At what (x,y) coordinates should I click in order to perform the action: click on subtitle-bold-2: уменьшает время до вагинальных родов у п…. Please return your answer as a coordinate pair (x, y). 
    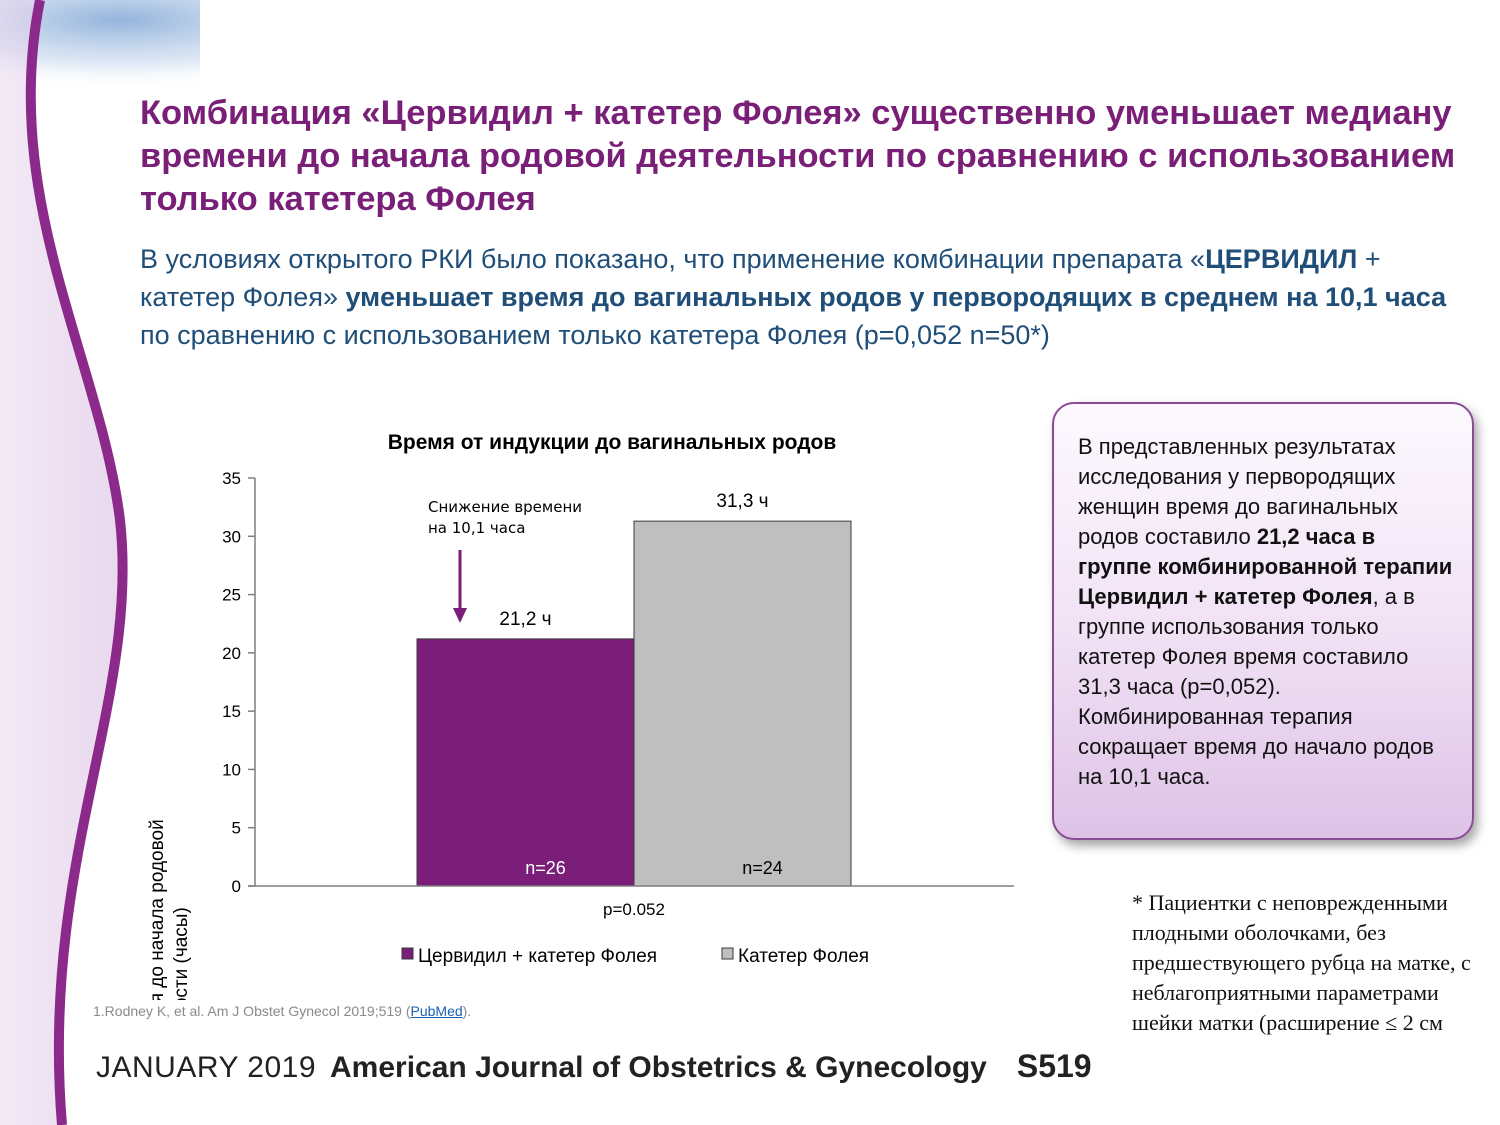
    Looking at the image, I should click on (896, 297).